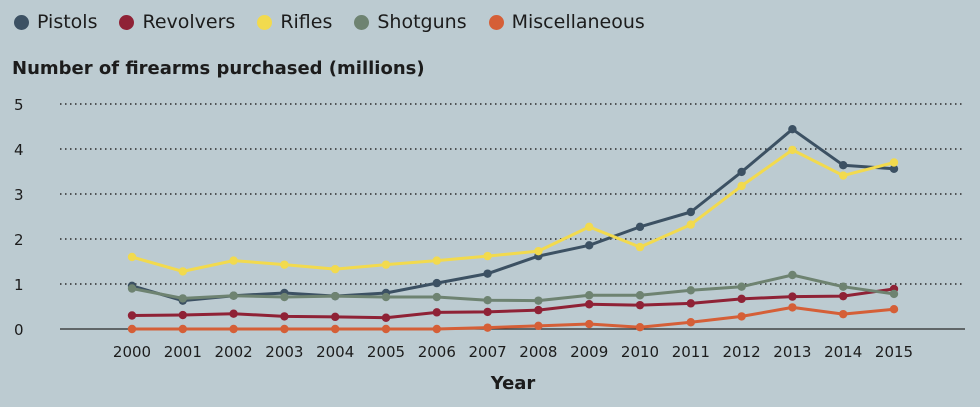  I want to click on x-tick-label: 2004, so click(335, 352).